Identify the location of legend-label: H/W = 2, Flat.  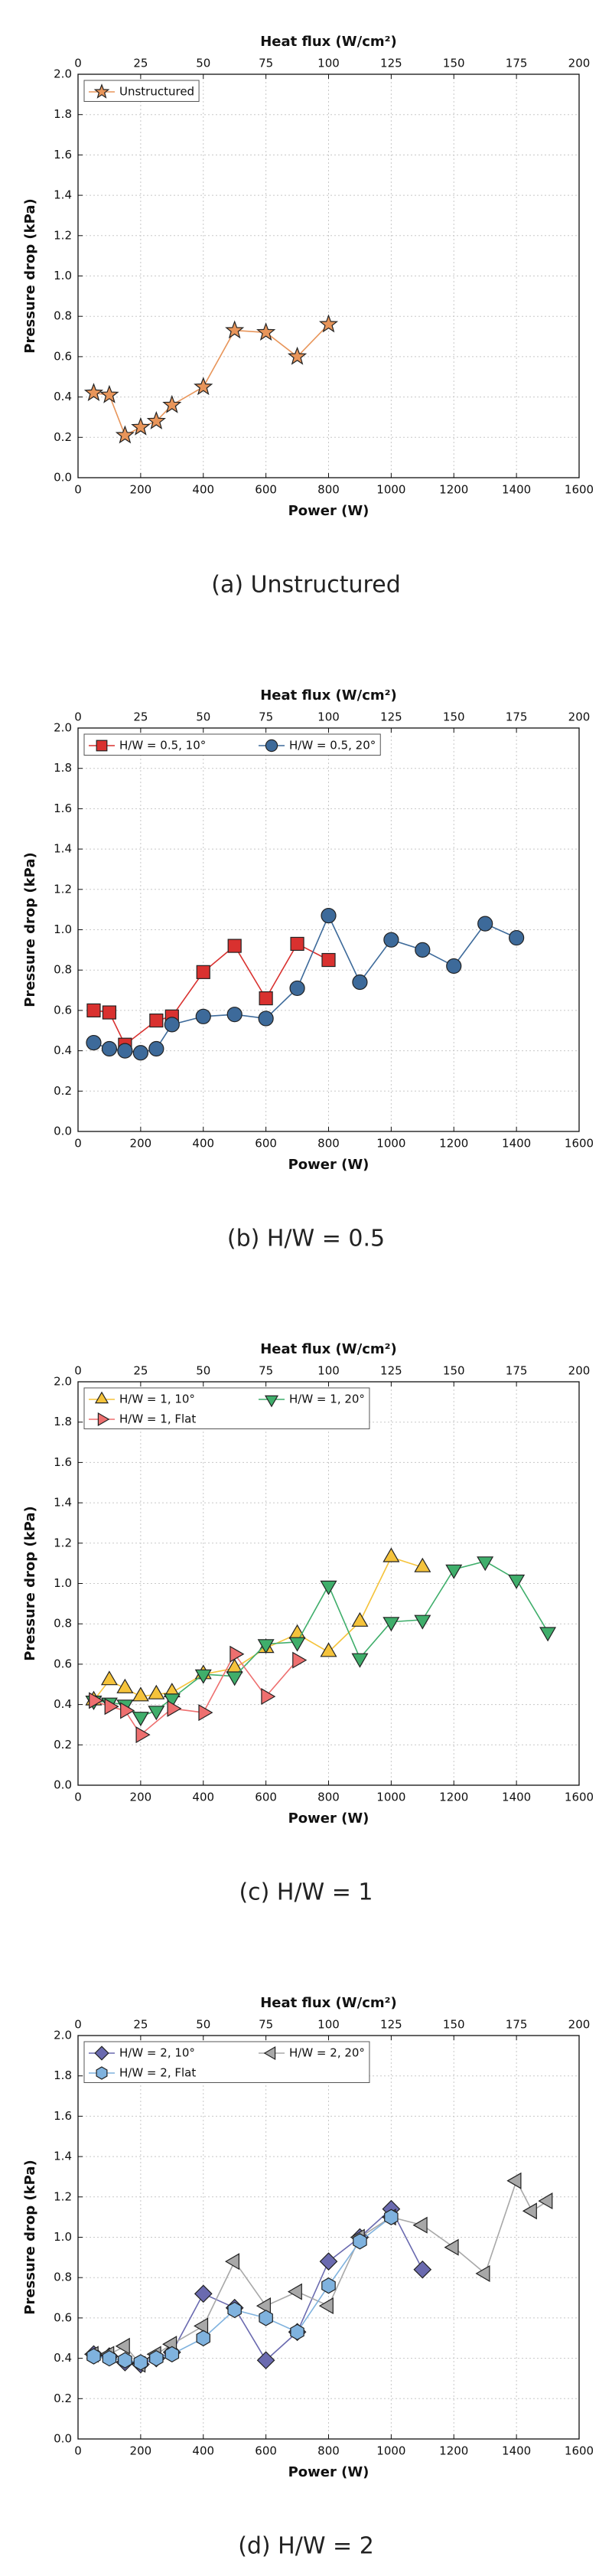
(157, 2073).